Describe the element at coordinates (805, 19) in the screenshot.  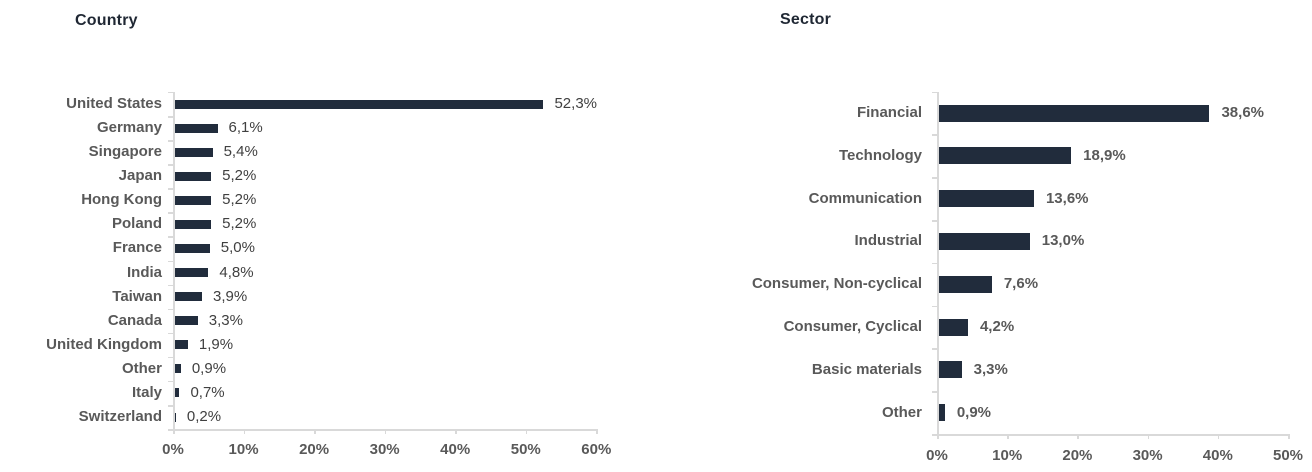
I see `sector-chart-title: Sector` at that location.